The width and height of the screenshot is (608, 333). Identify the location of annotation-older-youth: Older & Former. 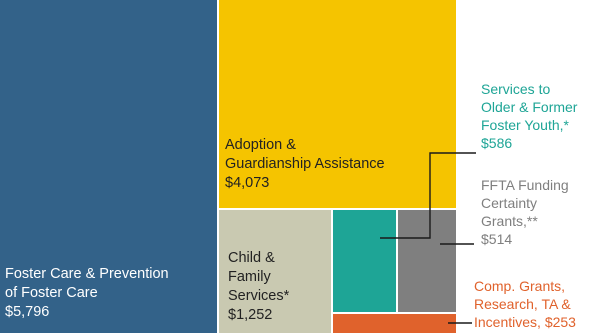
(529, 107).